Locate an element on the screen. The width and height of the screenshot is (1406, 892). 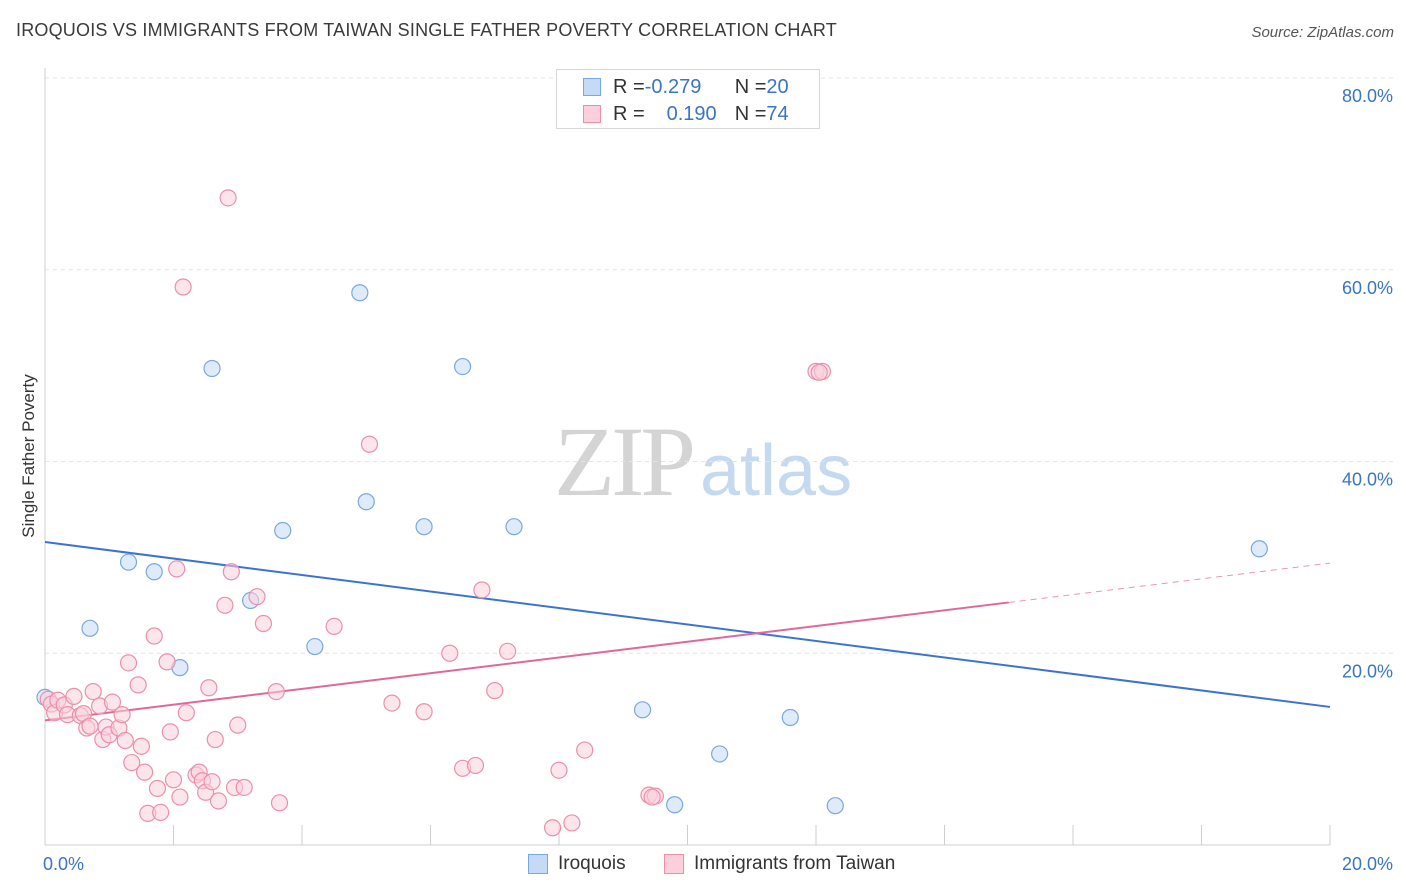
bottom-legend-swatch-iroquois is located at coordinates (538, 864).